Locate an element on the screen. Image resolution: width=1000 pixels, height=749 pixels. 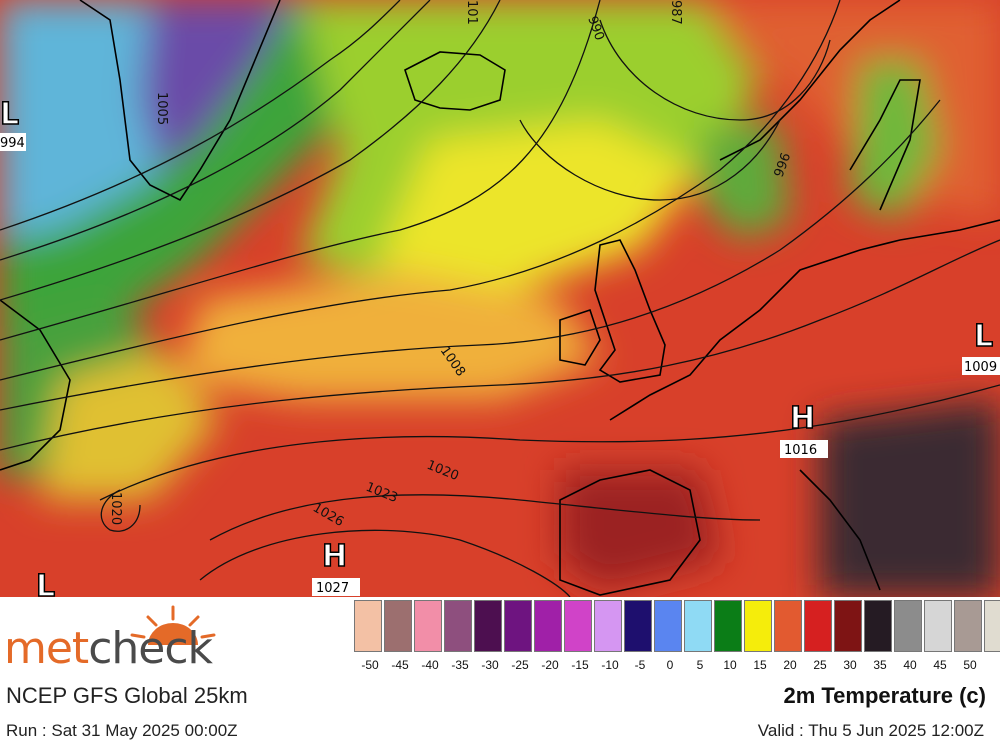
legend-tick-label: -30 is located at coordinates (490, 665).